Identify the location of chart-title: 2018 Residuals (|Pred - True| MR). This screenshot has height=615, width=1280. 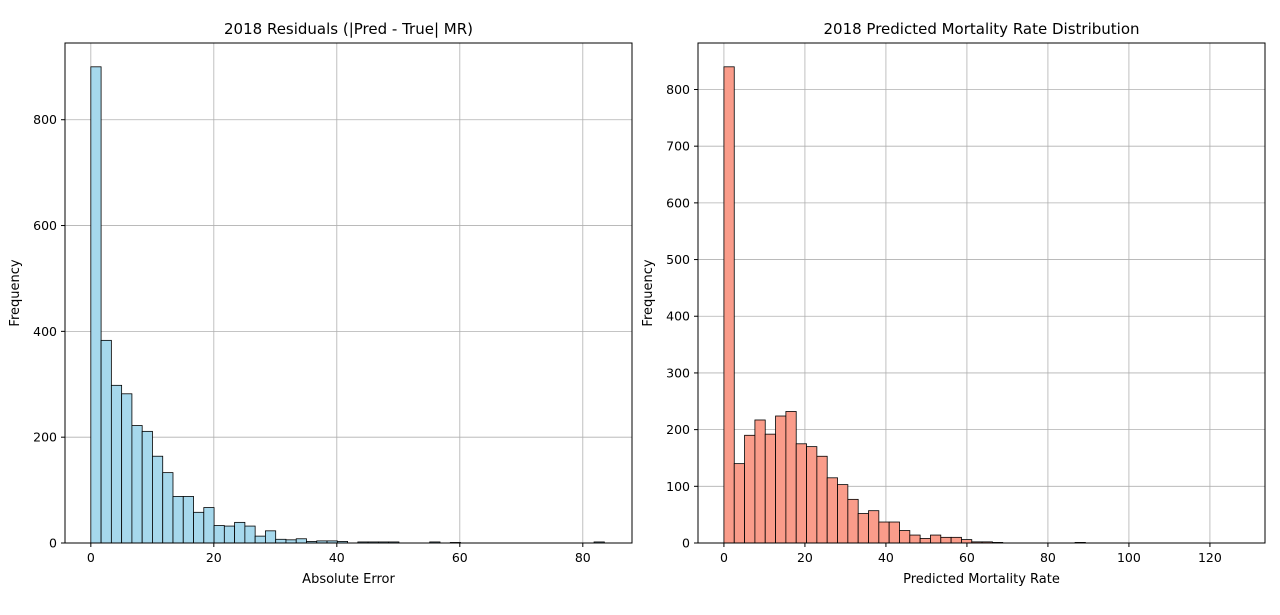
(348, 29).